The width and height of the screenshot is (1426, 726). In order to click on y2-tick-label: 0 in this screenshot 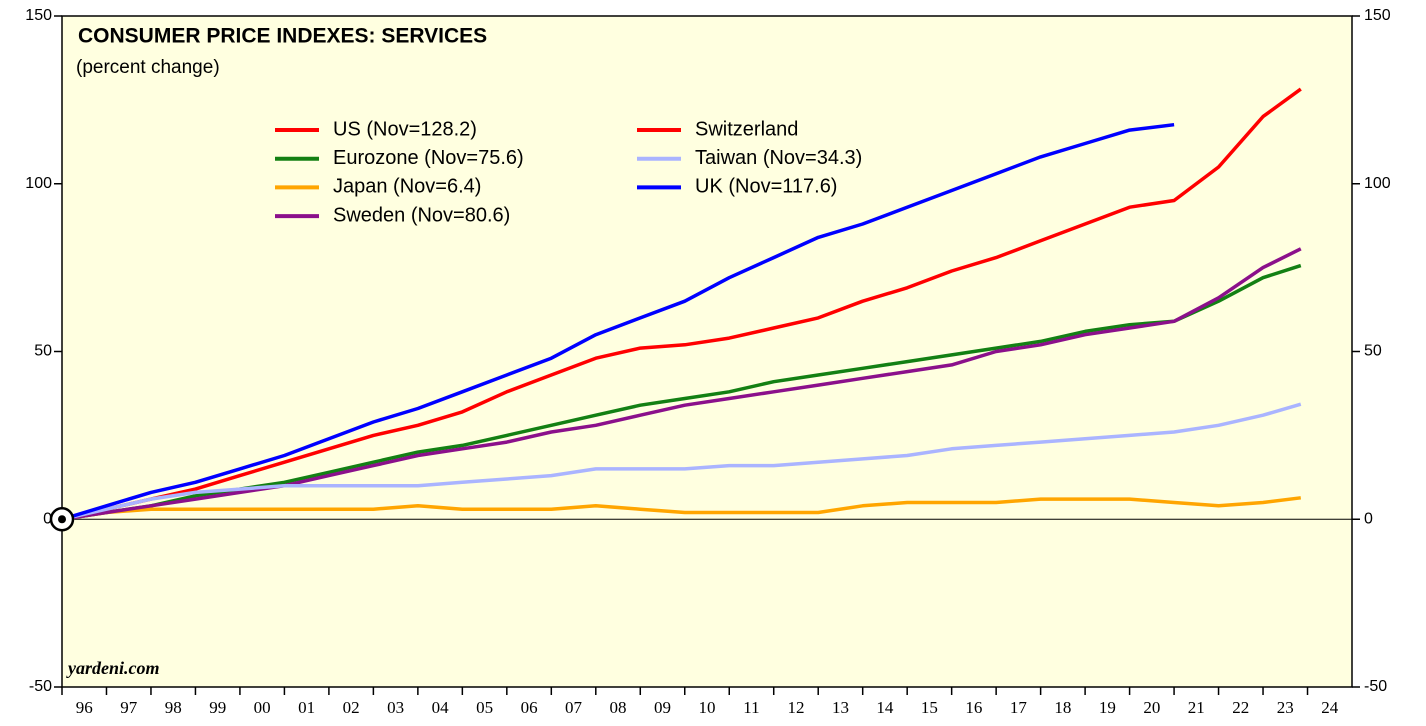, I will do `click(1368, 518)`.